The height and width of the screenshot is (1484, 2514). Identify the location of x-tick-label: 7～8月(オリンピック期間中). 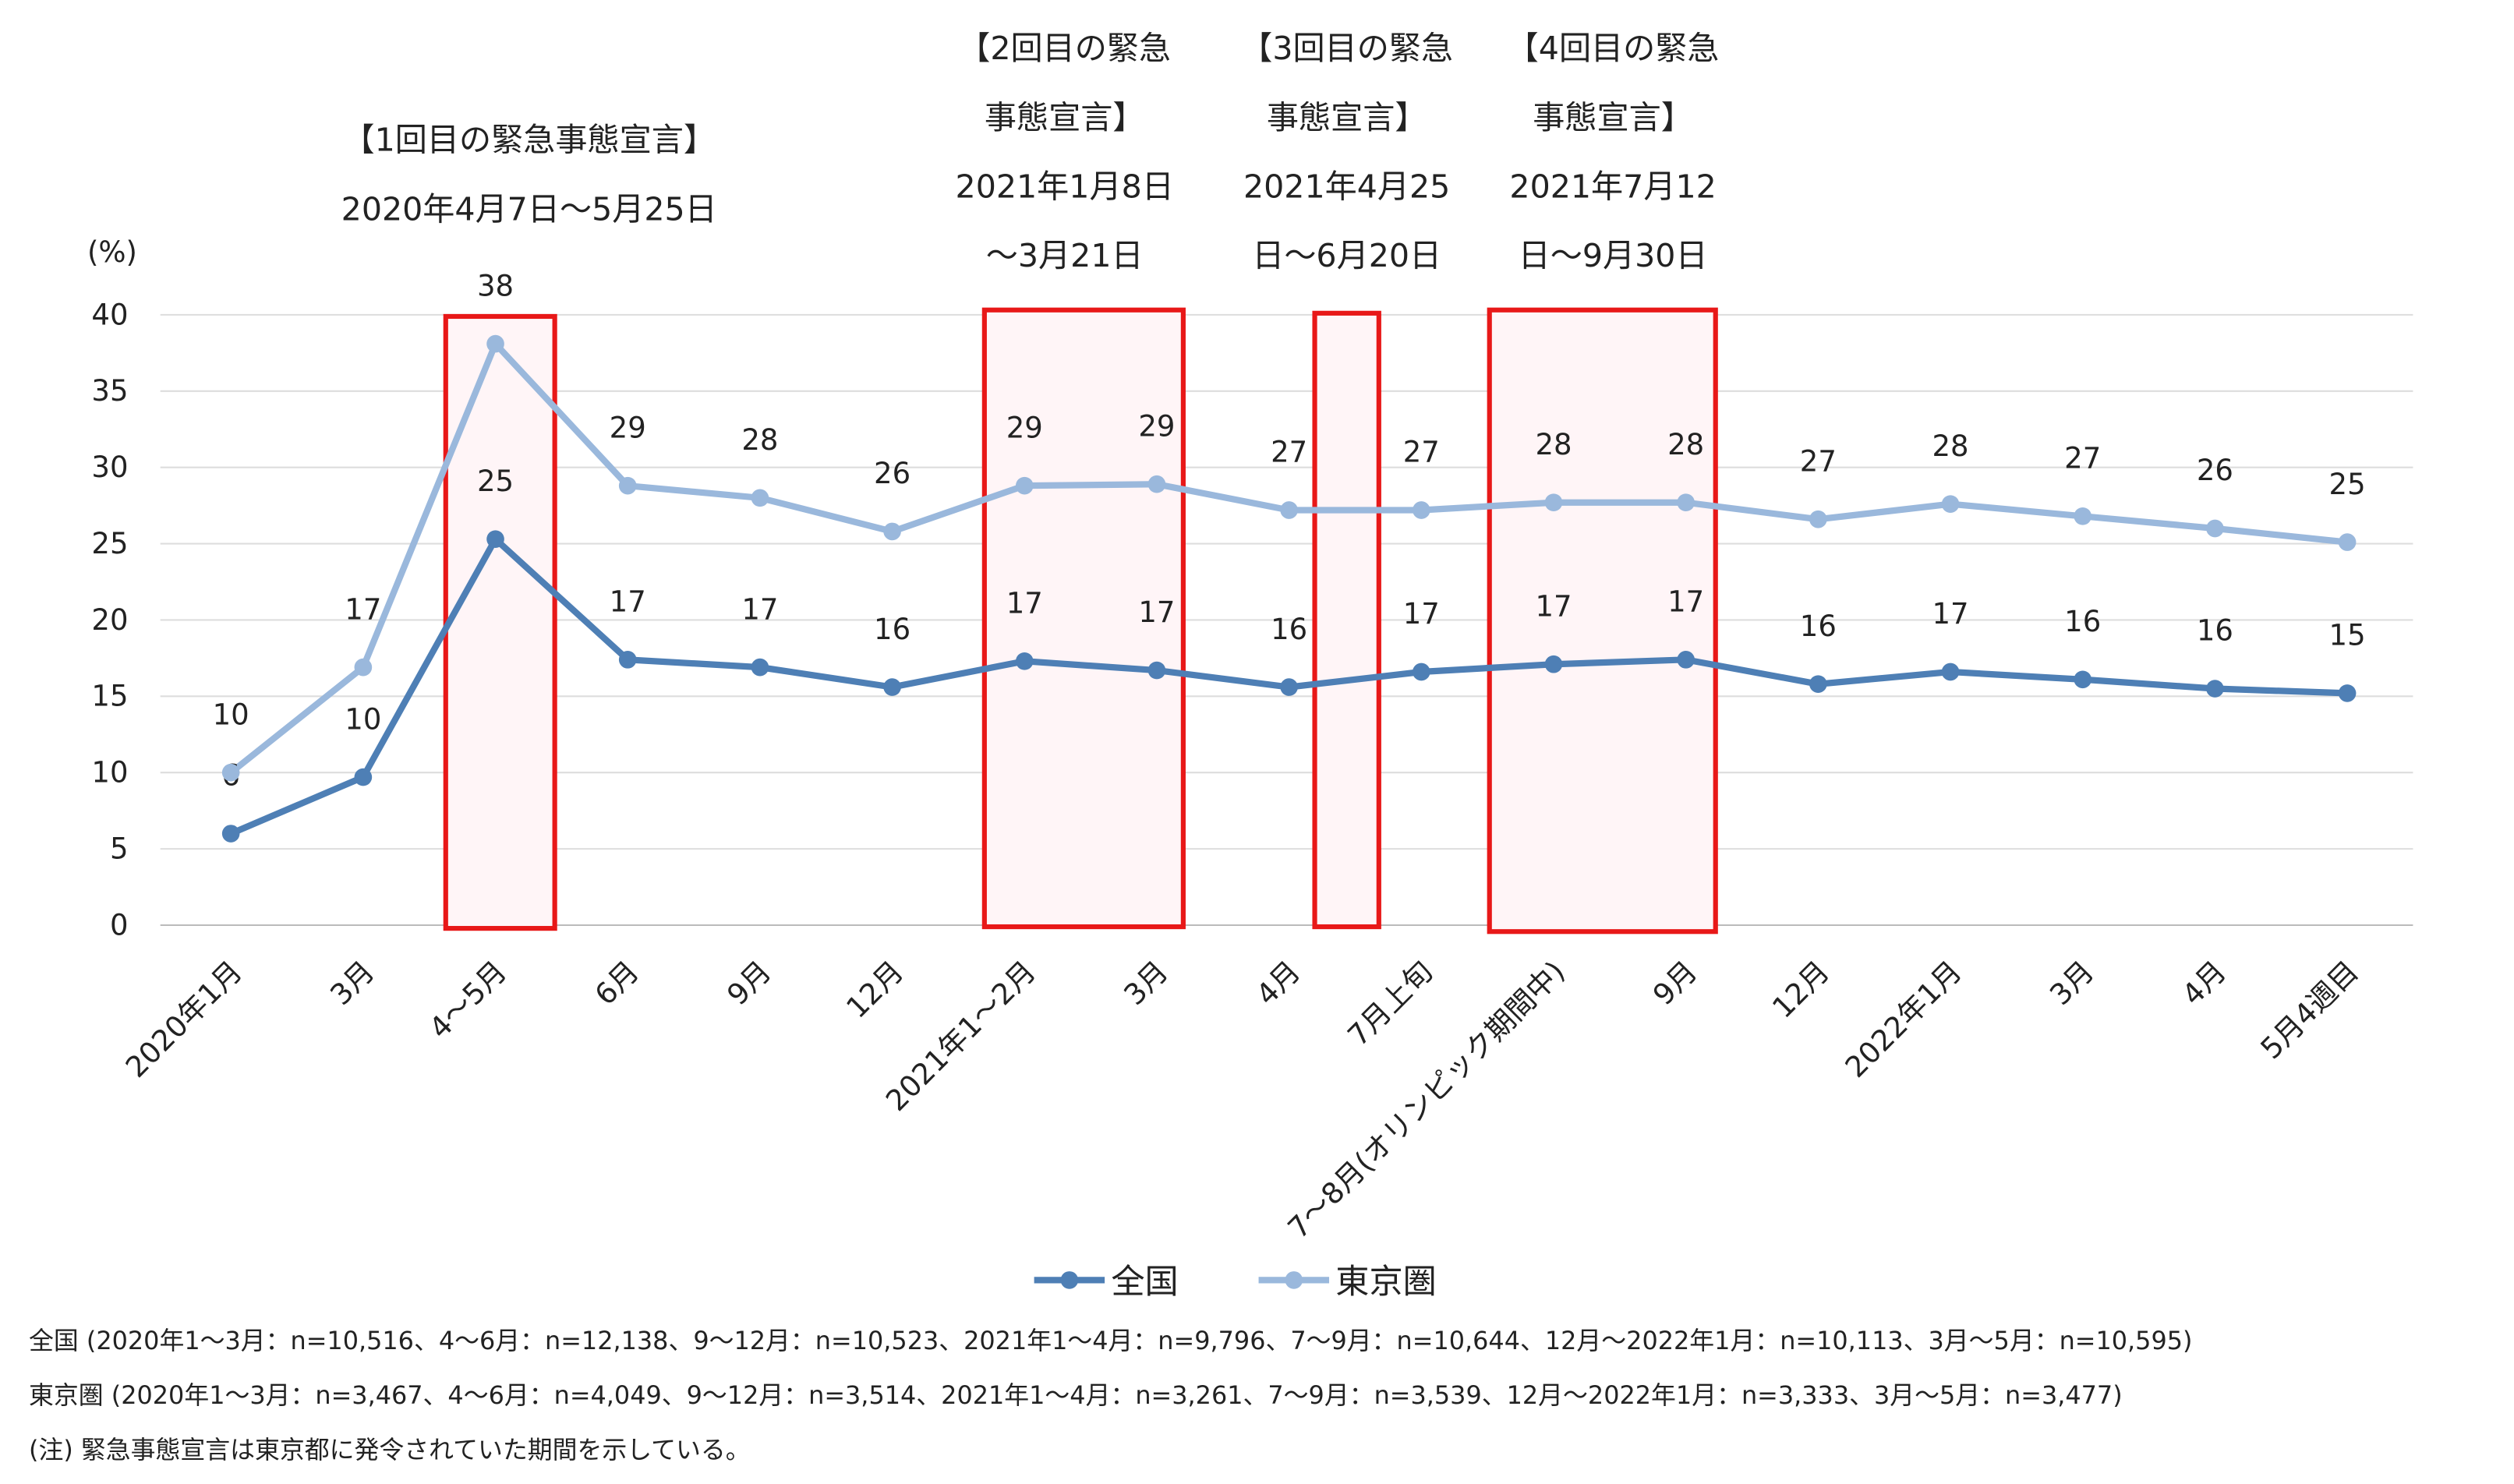
(1427, 1100).